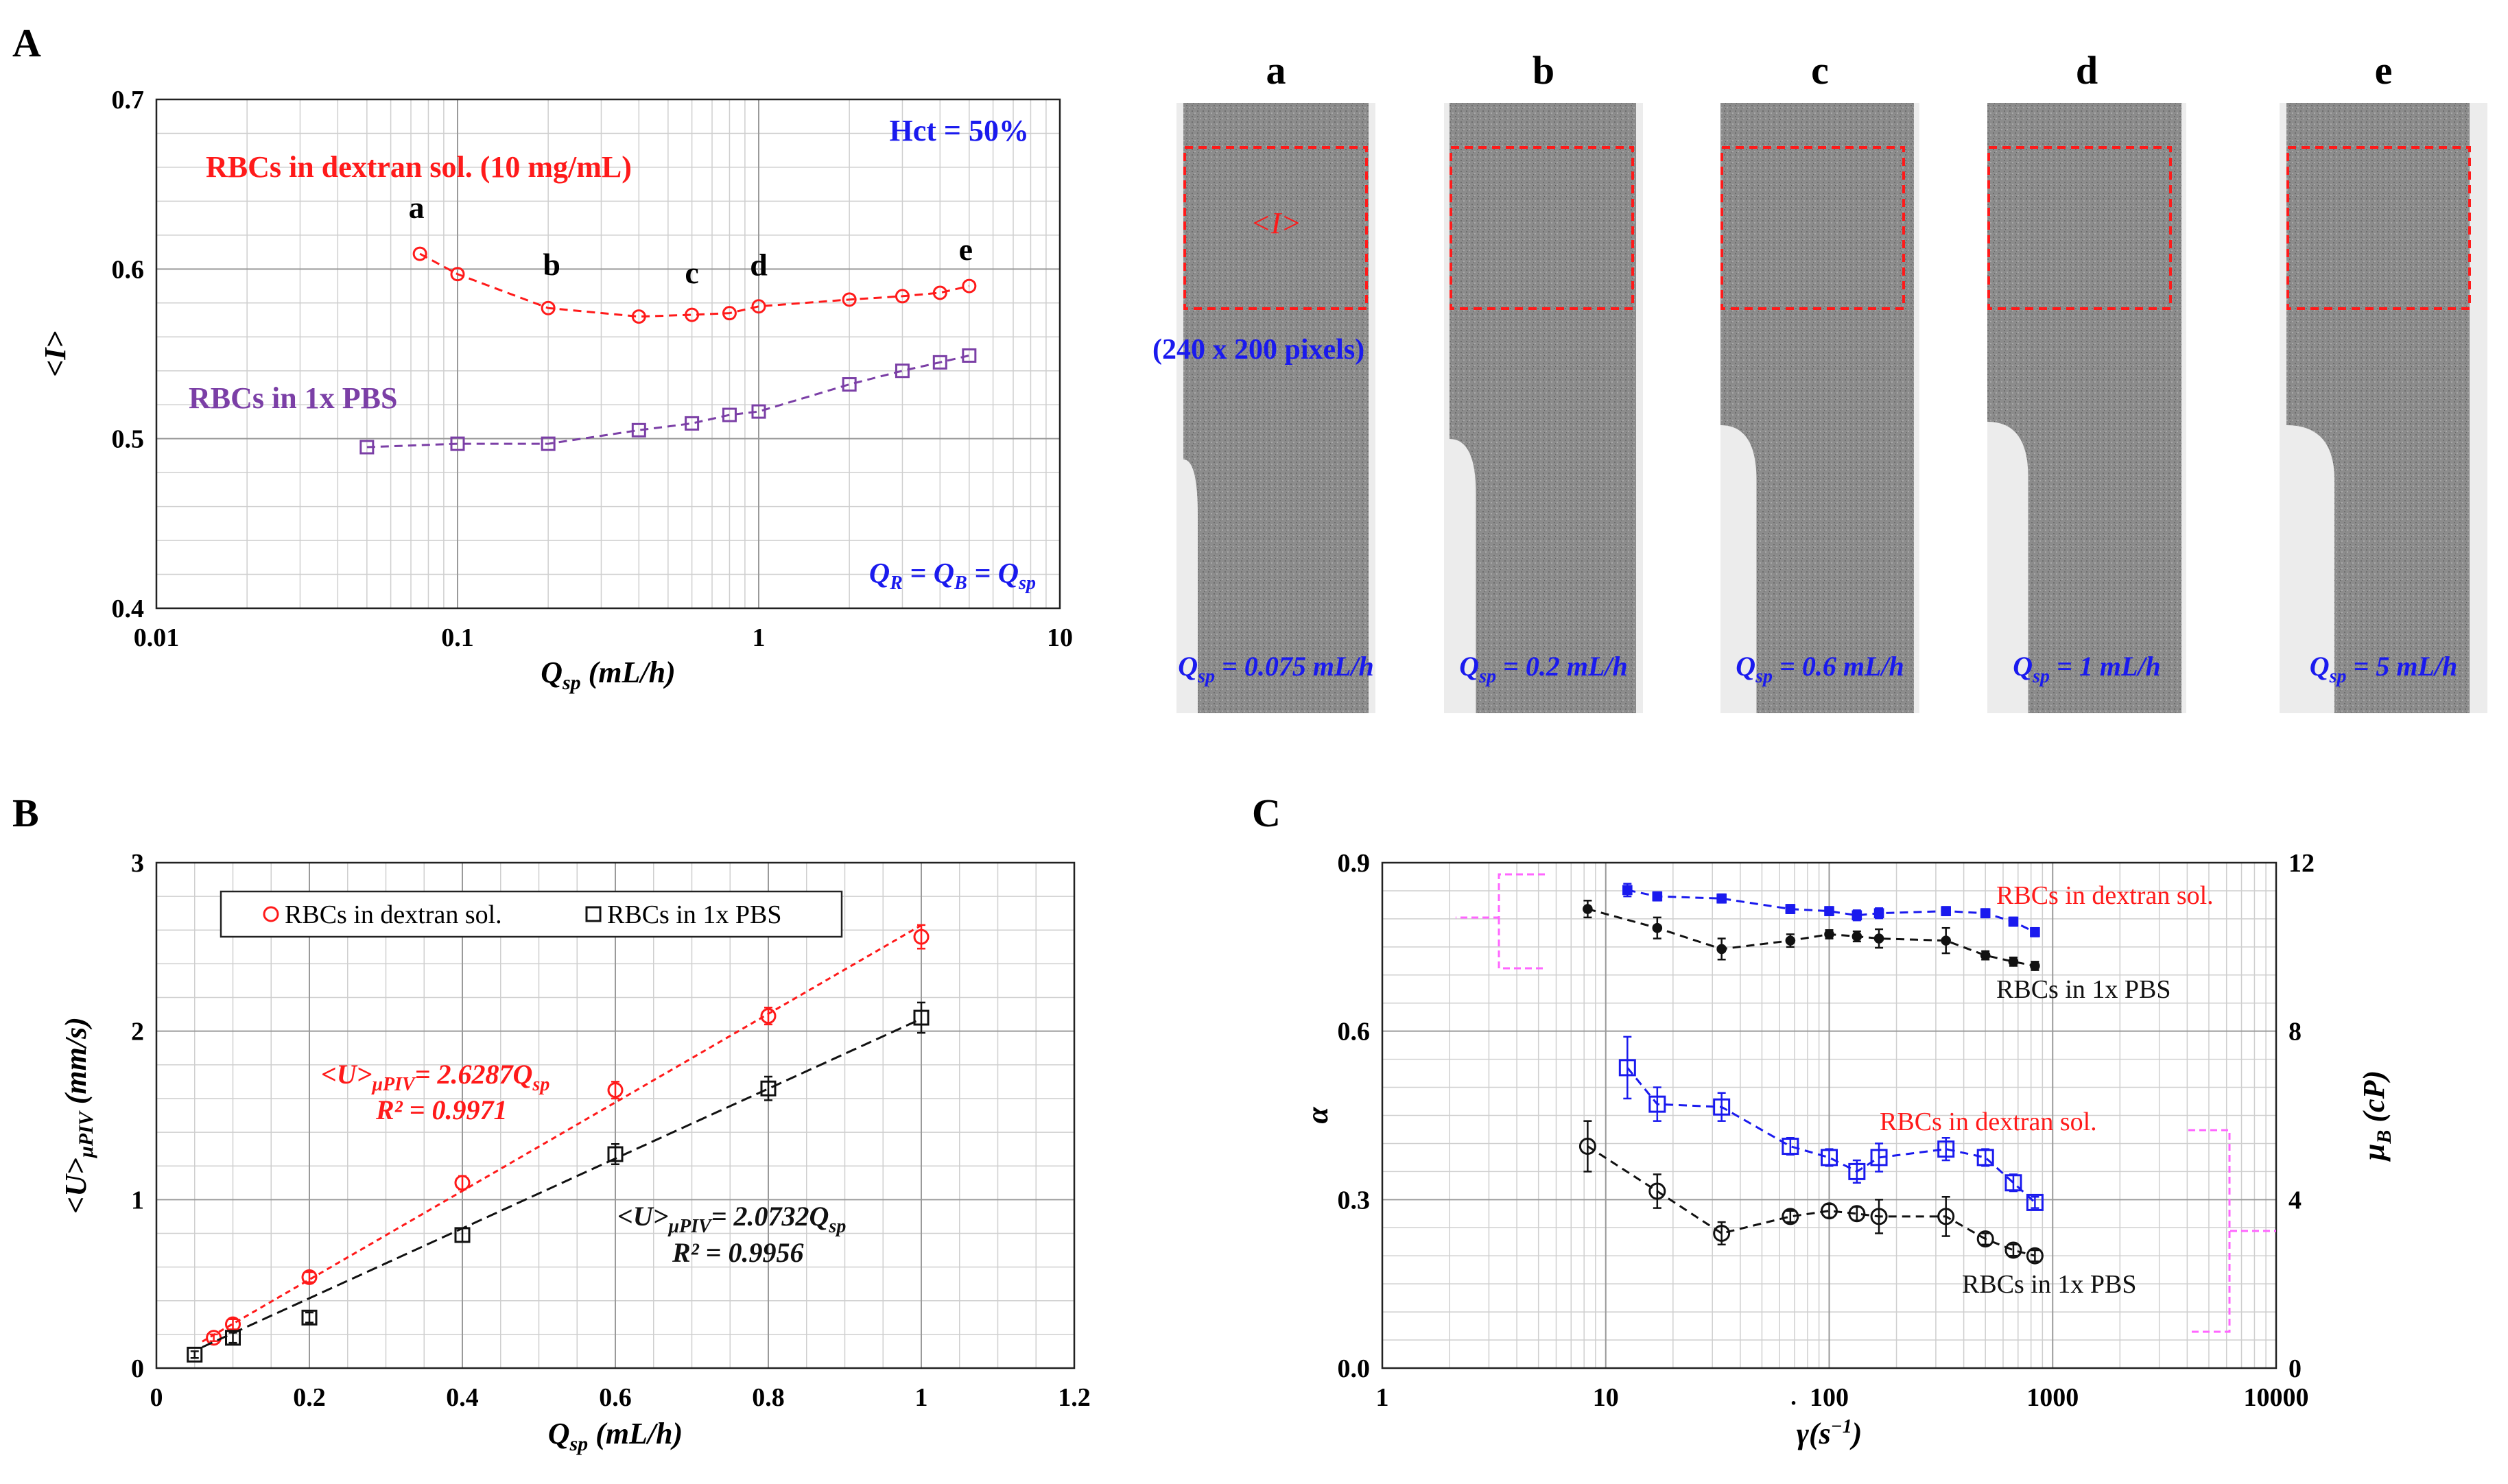 The height and width of the screenshot is (1484, 2508). I want to click on x-tick-label: 0.1, so click(457, 637).